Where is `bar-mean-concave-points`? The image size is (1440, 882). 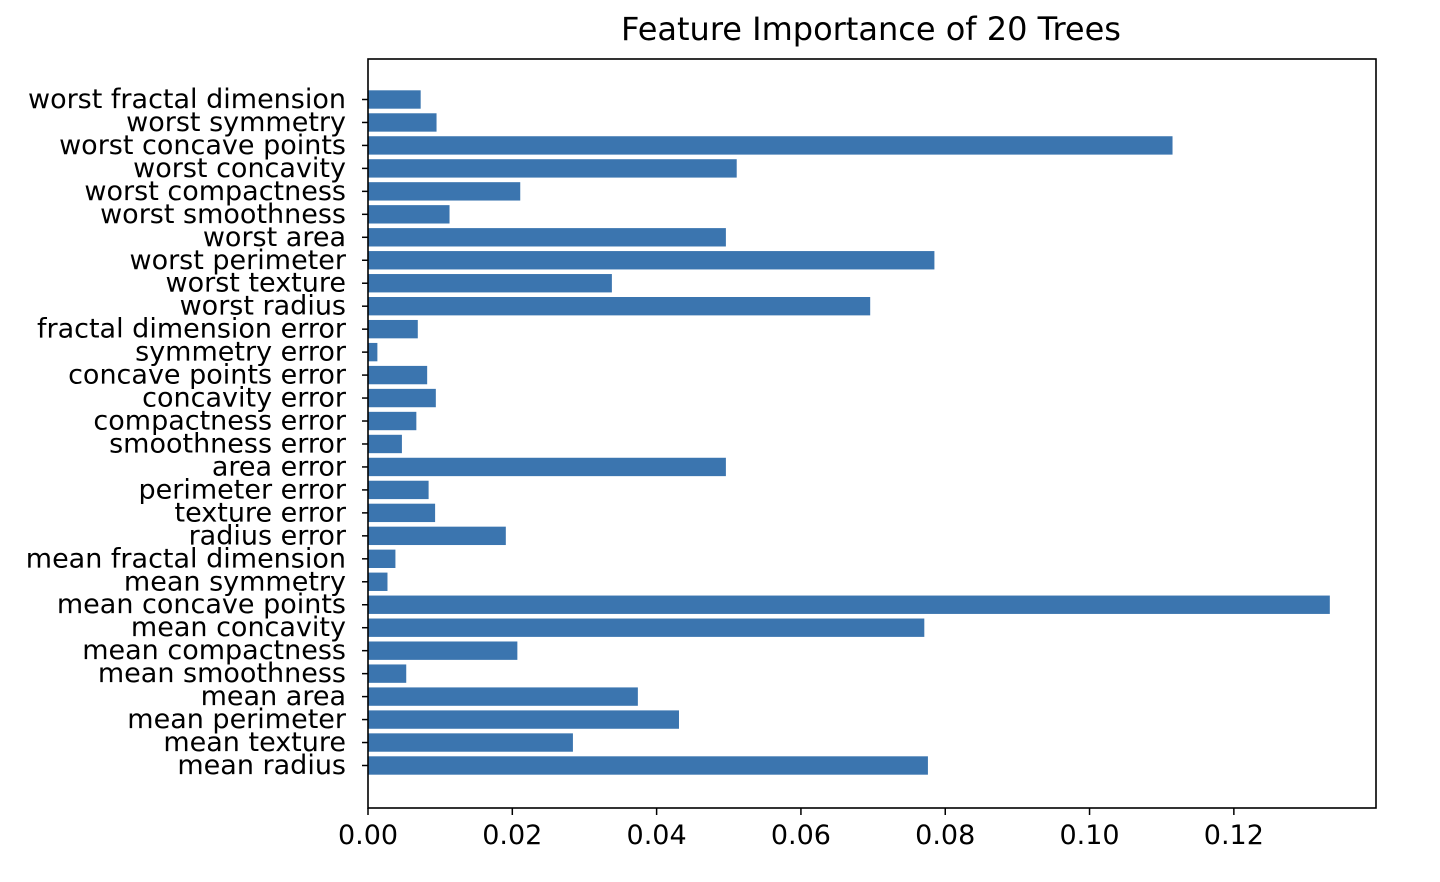
bar-mean-concave-points is located at coordinates (849, 604).